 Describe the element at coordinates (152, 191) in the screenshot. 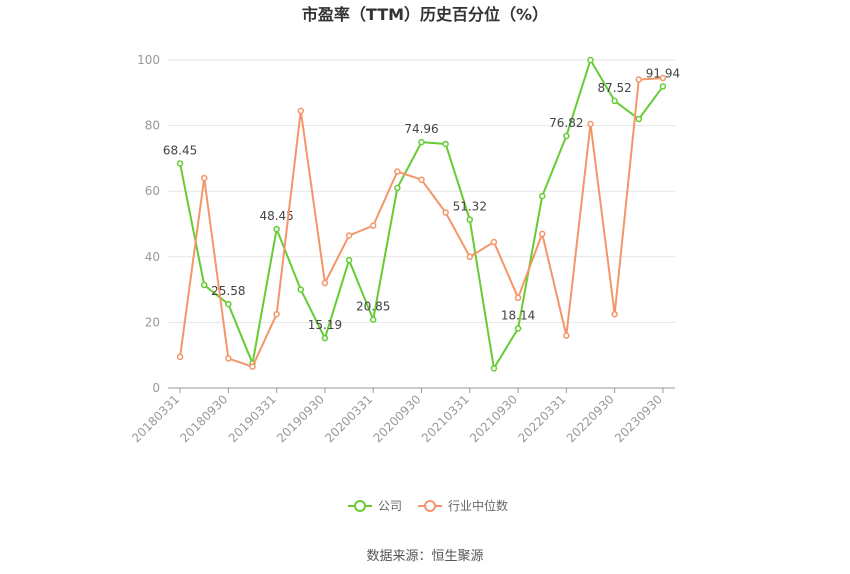

I see `y-tick-label: 60` at that location.